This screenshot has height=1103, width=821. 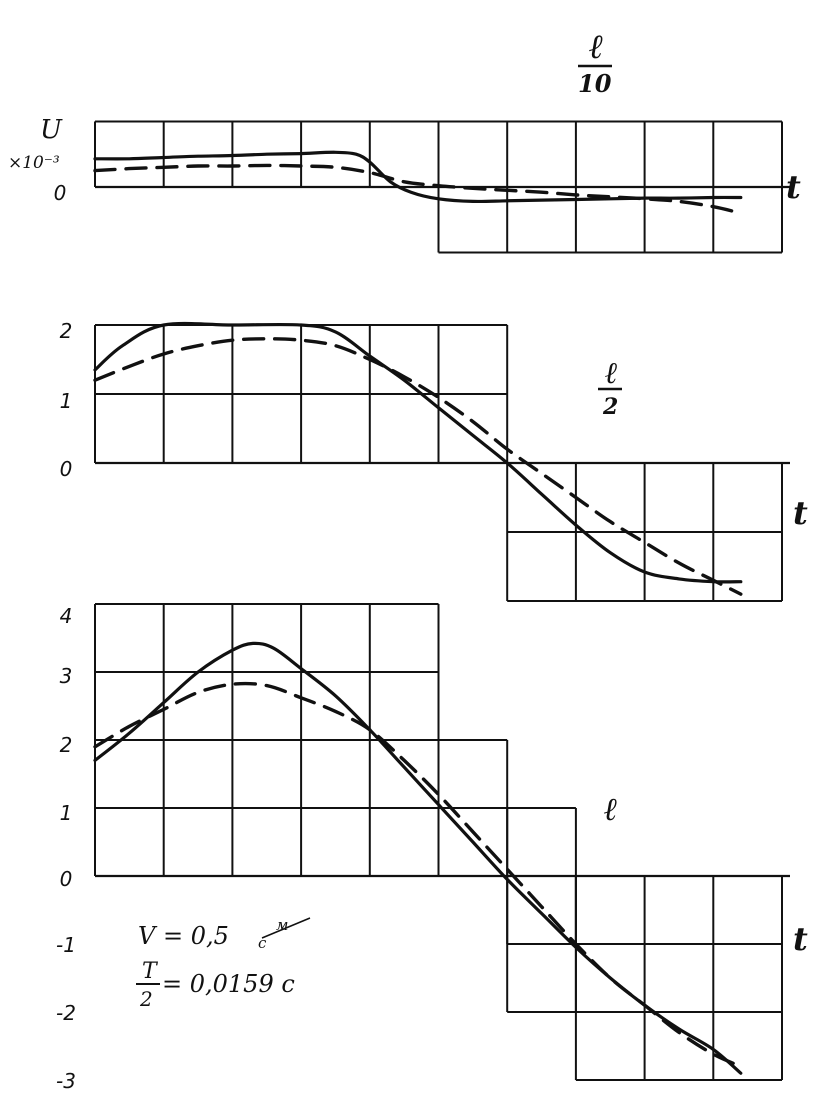 What do you see at coordinates (66, 616) in the screenshot?
I see `panel3-tick-4: 4` at bounding box center [66, 616].